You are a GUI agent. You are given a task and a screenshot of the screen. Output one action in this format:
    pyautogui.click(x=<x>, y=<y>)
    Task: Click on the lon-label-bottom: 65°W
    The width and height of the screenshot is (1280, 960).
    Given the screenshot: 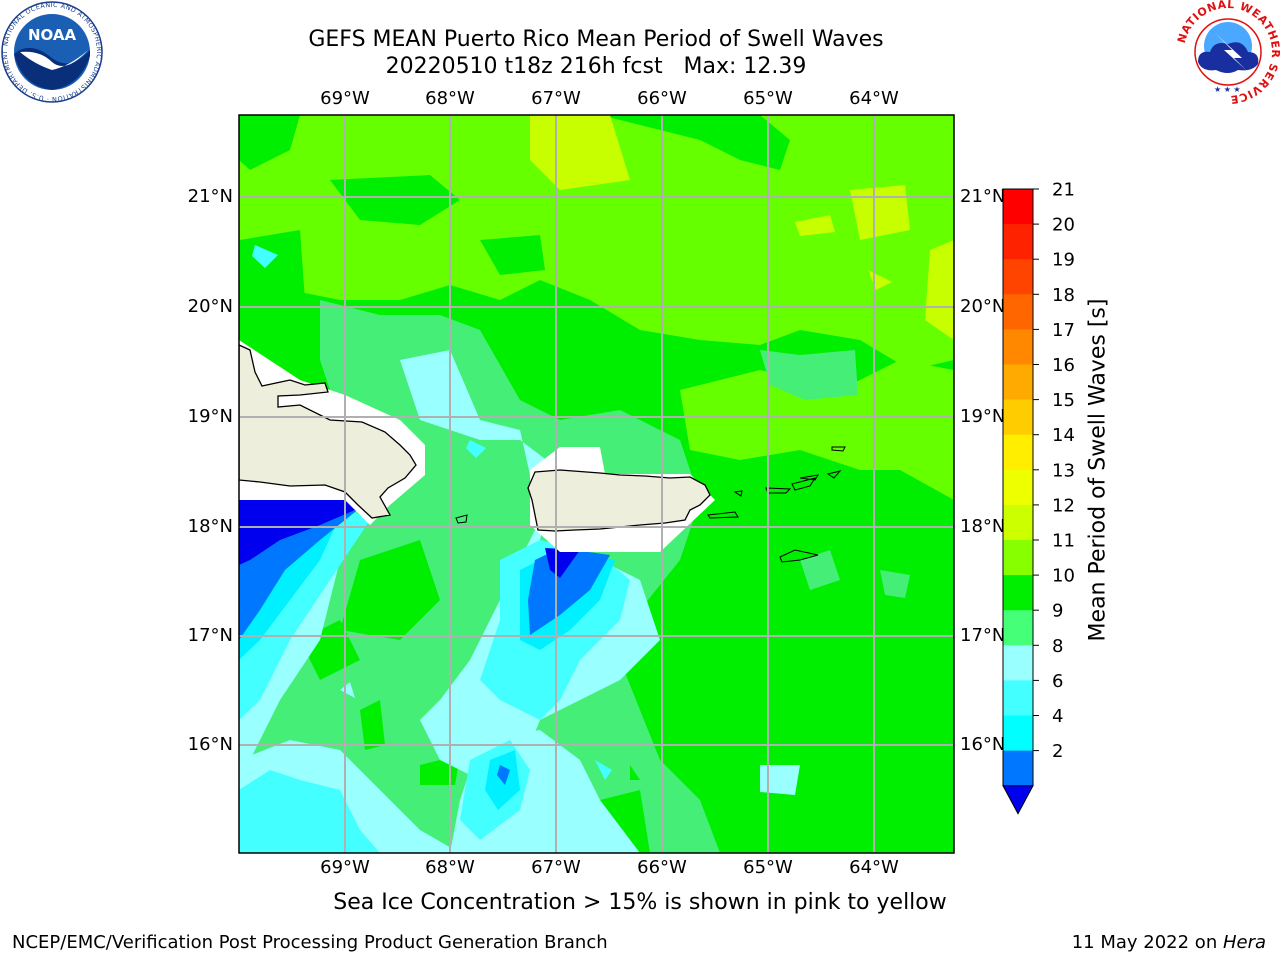 What is the action you would take?
    pyautogui.click(x=768, y=867)
    